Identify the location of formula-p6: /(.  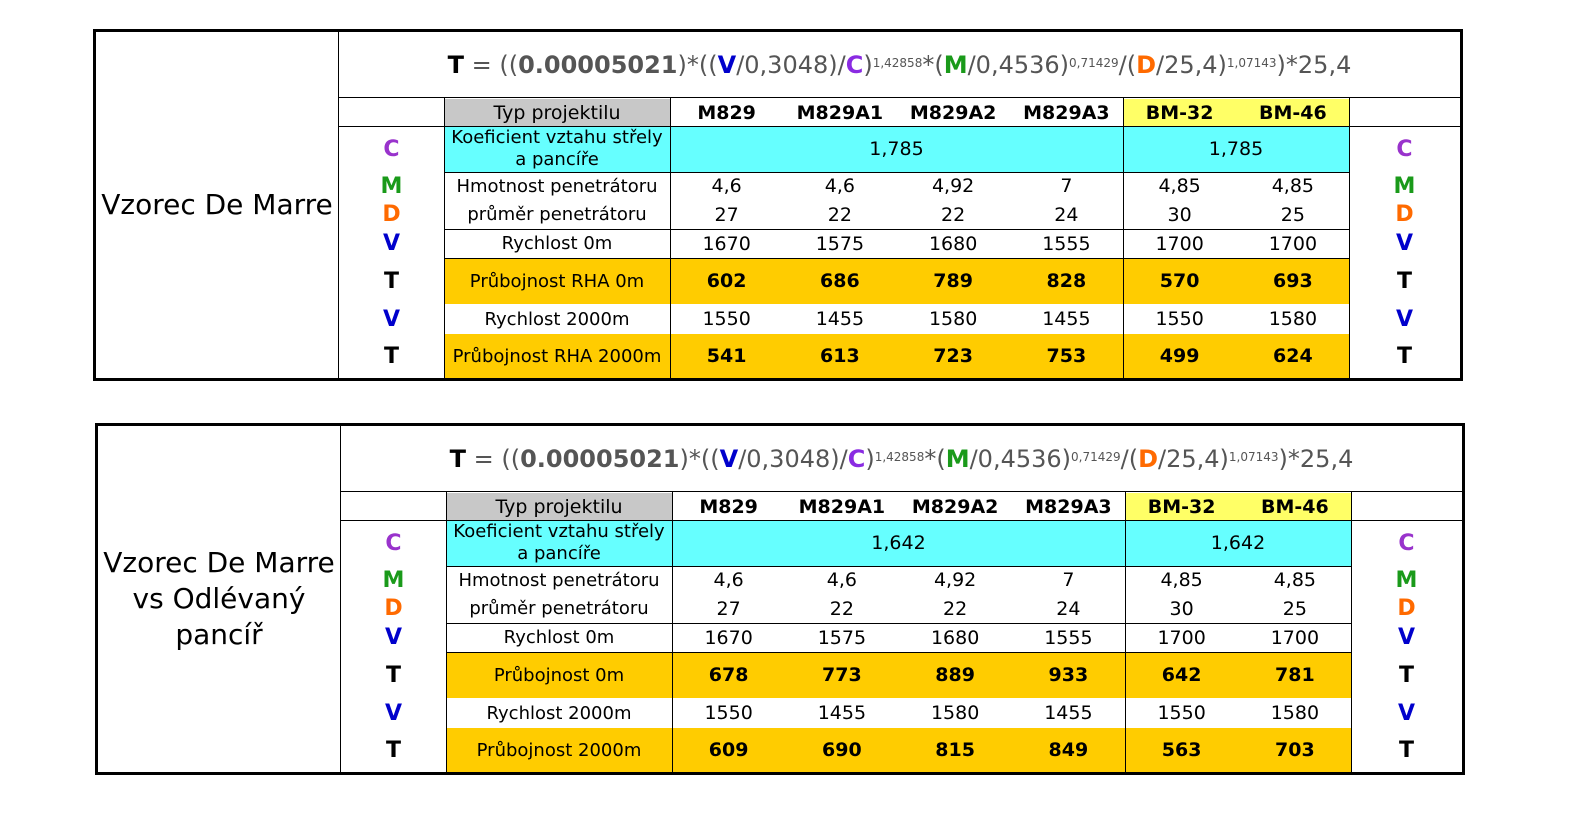
(1129, 458).